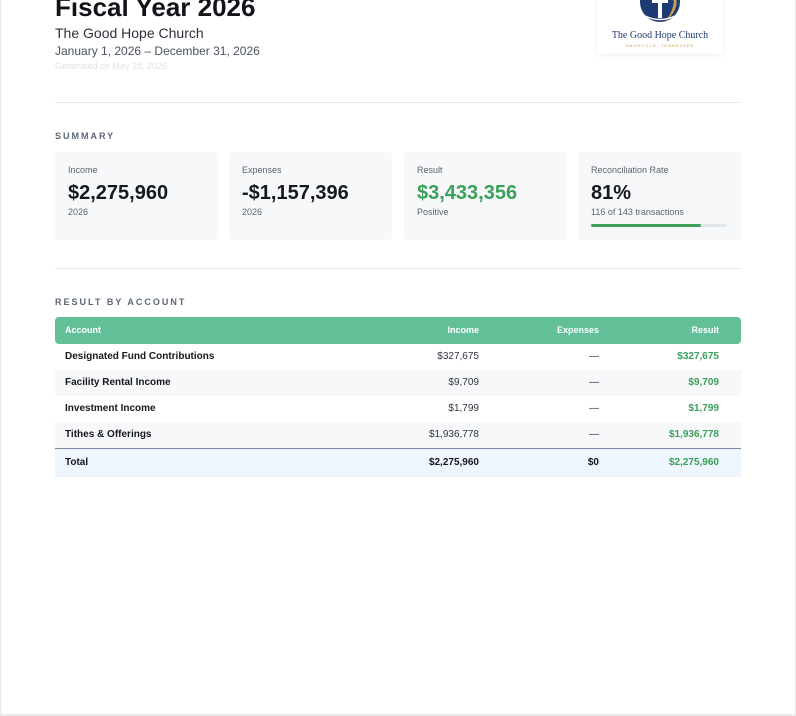 The height and width of the screenshot is (716, 796). I want to click on result-value: $9,709, so click(703, 382).